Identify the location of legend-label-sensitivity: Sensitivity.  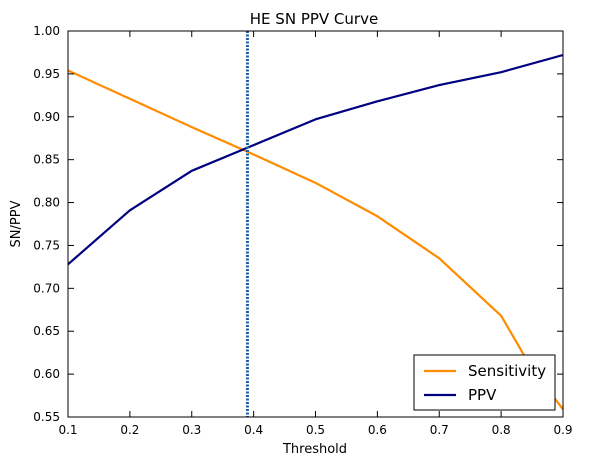
(507, 371).